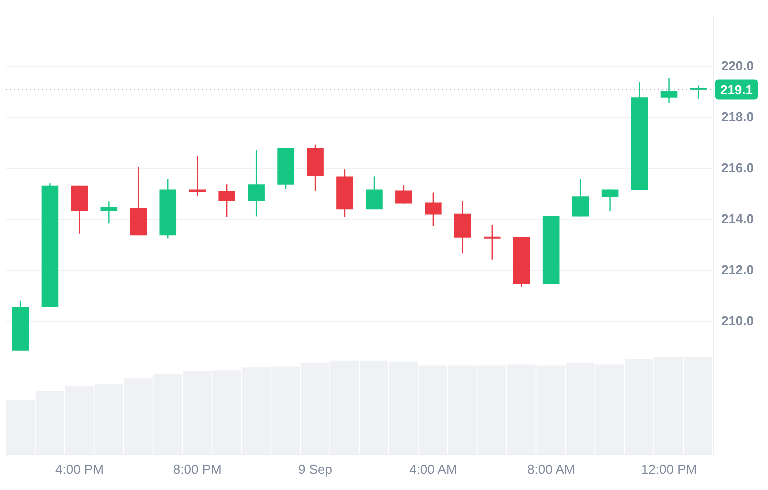  I want to click on y-tick-label: 220.0, so click(737, 66).